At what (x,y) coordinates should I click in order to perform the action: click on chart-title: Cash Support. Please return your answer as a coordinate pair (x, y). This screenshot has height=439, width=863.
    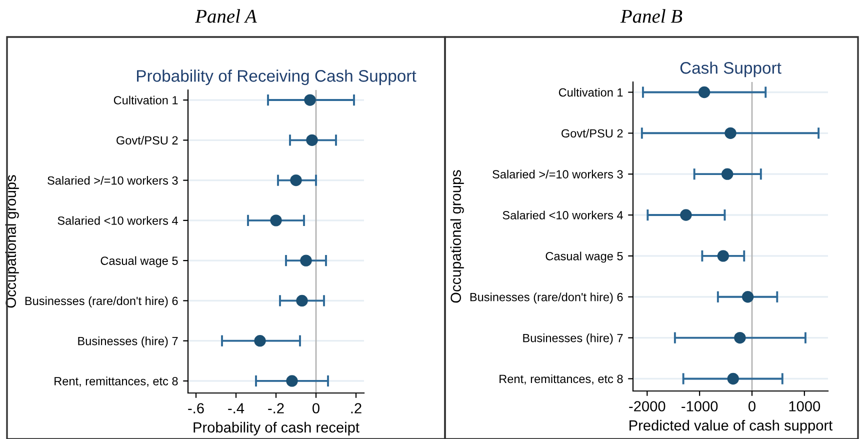
    Looking at the image, I should click on (731, 70).